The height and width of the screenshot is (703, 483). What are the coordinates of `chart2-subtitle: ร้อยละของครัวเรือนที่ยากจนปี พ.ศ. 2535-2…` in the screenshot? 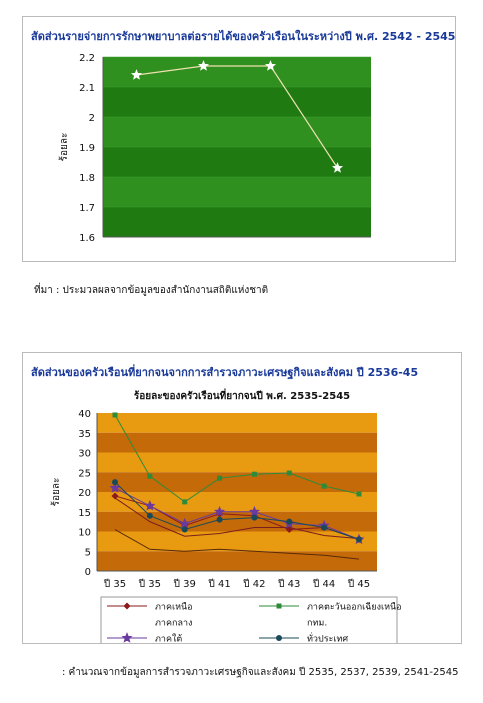 It's located at (242, 395).